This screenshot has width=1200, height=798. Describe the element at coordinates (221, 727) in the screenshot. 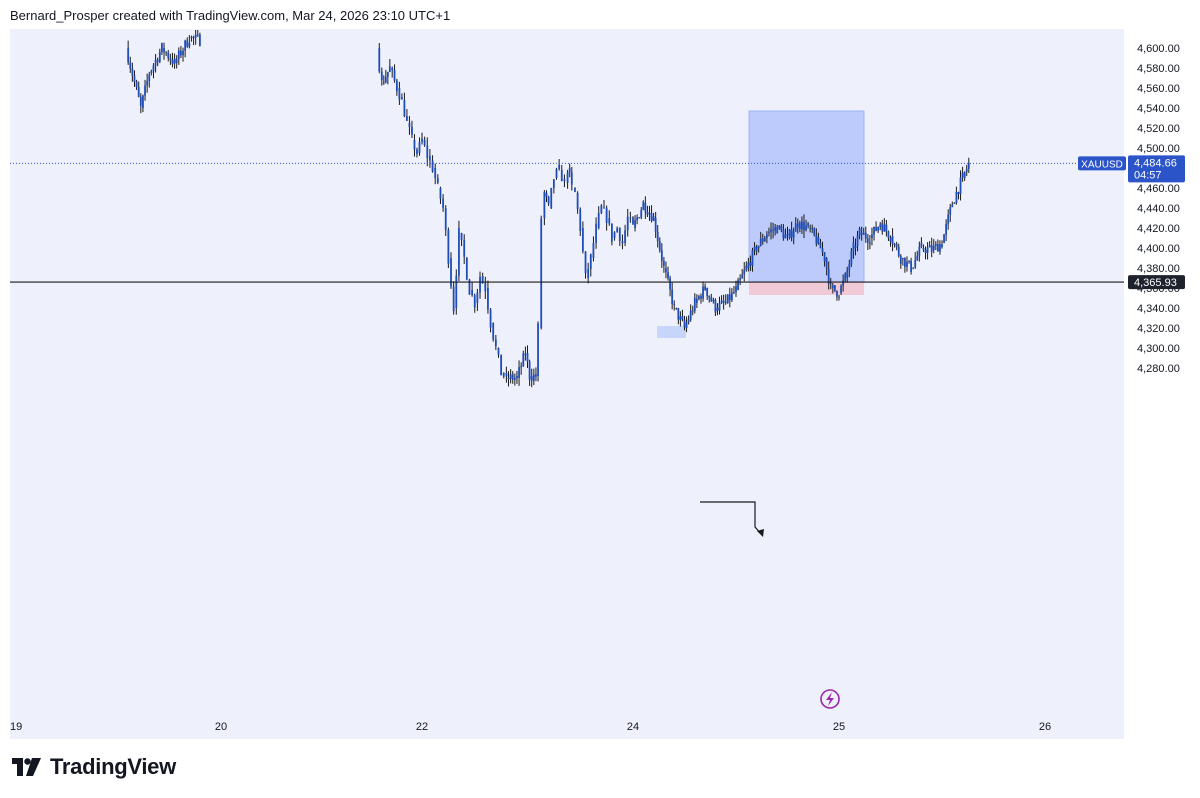

I see `time-tick-label: 20` at that location.